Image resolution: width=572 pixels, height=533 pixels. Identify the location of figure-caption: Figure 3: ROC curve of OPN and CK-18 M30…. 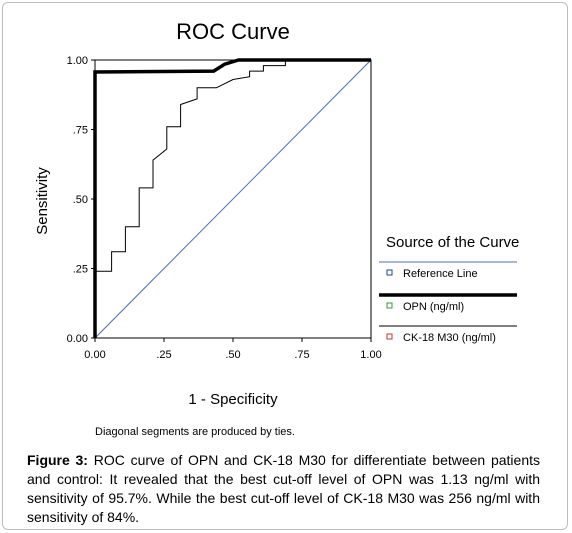
(283, 489).